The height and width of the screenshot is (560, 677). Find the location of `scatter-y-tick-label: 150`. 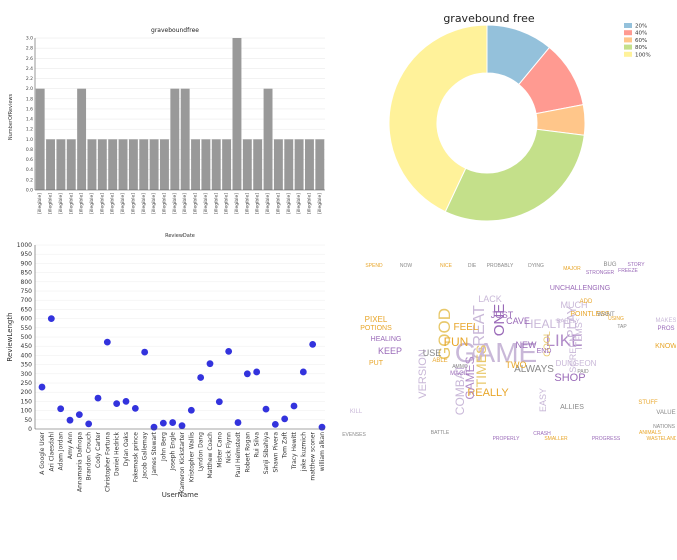

scatter-y-tick-label: 150 is located at coordinates (27, 401).